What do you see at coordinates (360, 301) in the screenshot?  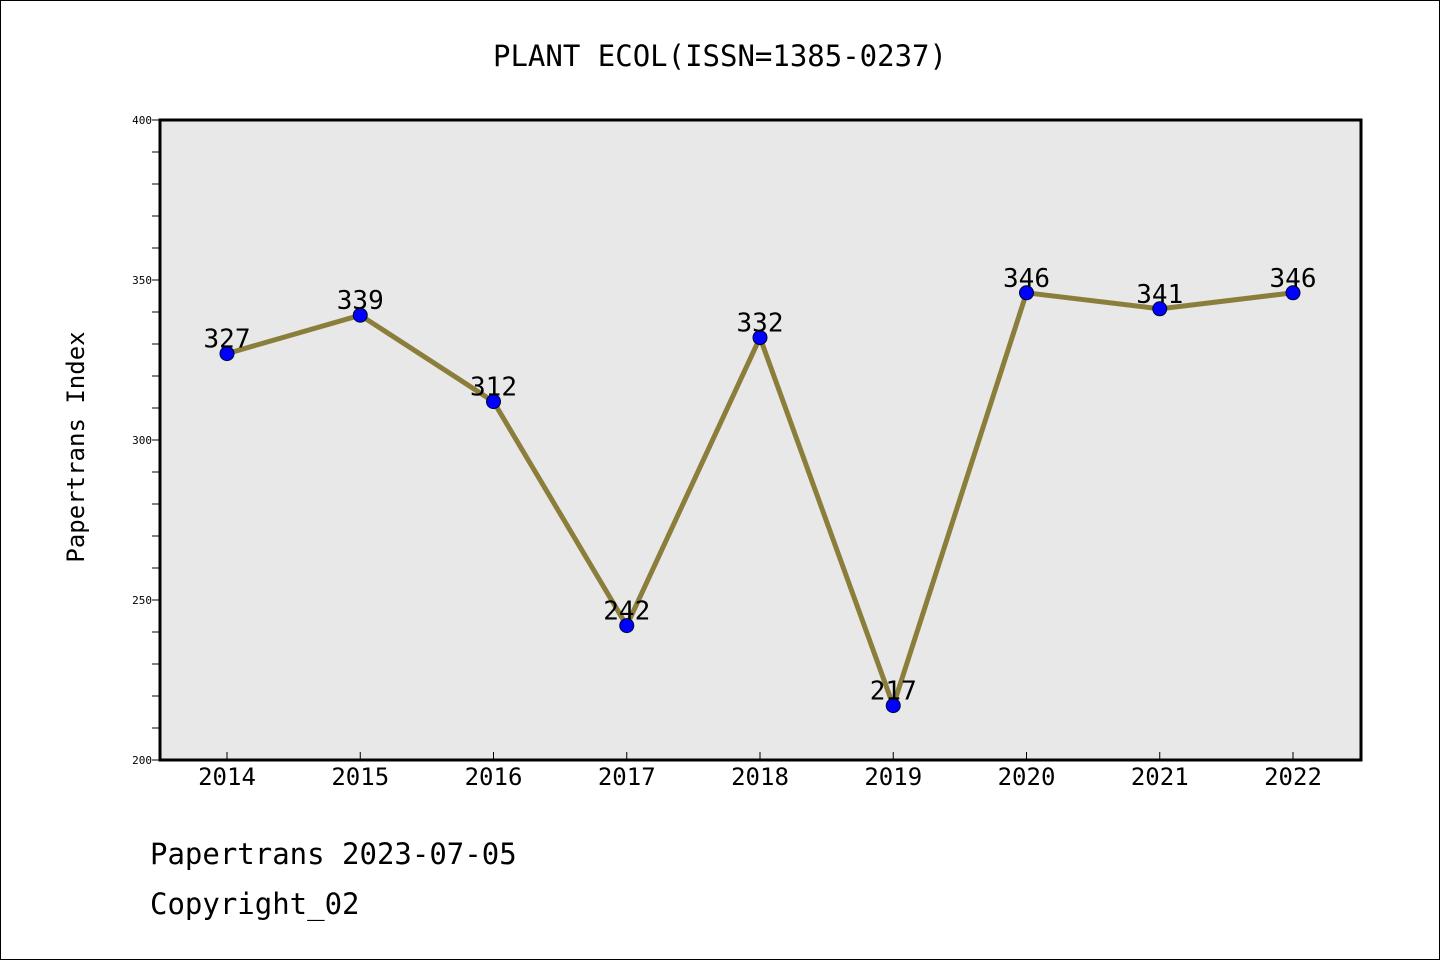 I see `data-label: 339` at bounding box center [360, 301].